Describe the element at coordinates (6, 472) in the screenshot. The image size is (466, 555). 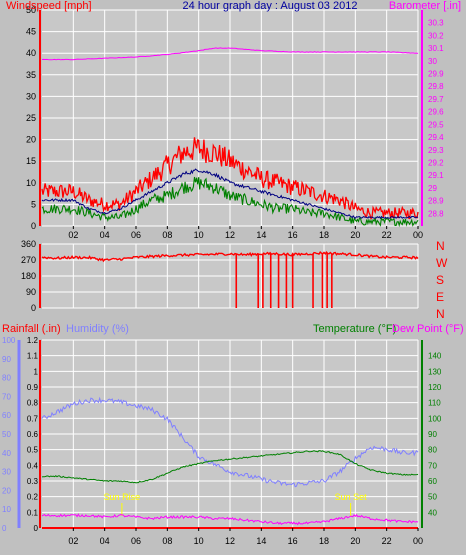
I see `humidity-tick-label: 30` at that location.